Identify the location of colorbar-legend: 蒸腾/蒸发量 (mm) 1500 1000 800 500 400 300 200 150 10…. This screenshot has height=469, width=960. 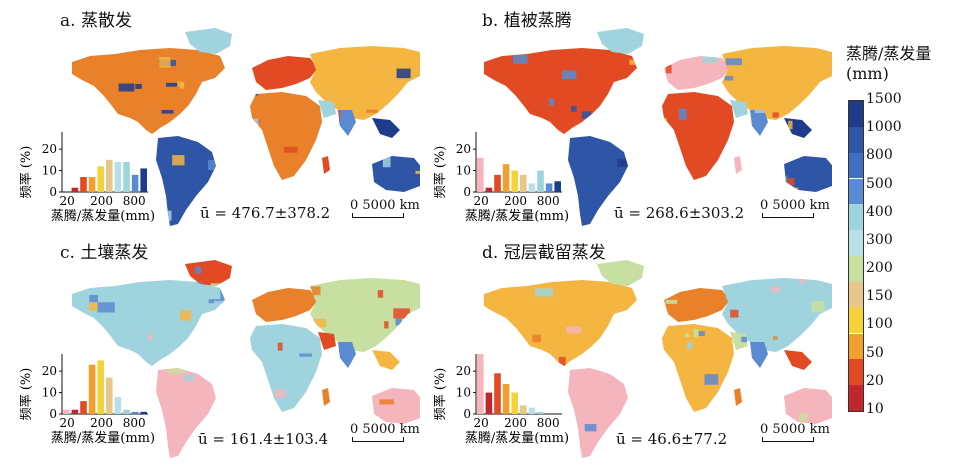
(899, 254).